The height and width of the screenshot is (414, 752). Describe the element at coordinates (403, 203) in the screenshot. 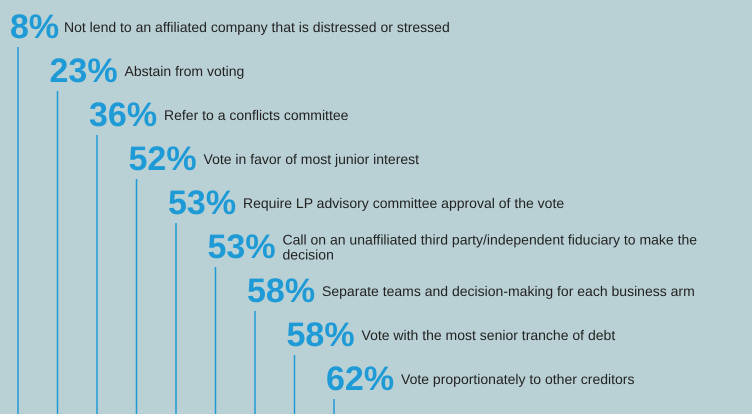

I see `category-label: Require LP advisory committee approval of the vote` at that location.